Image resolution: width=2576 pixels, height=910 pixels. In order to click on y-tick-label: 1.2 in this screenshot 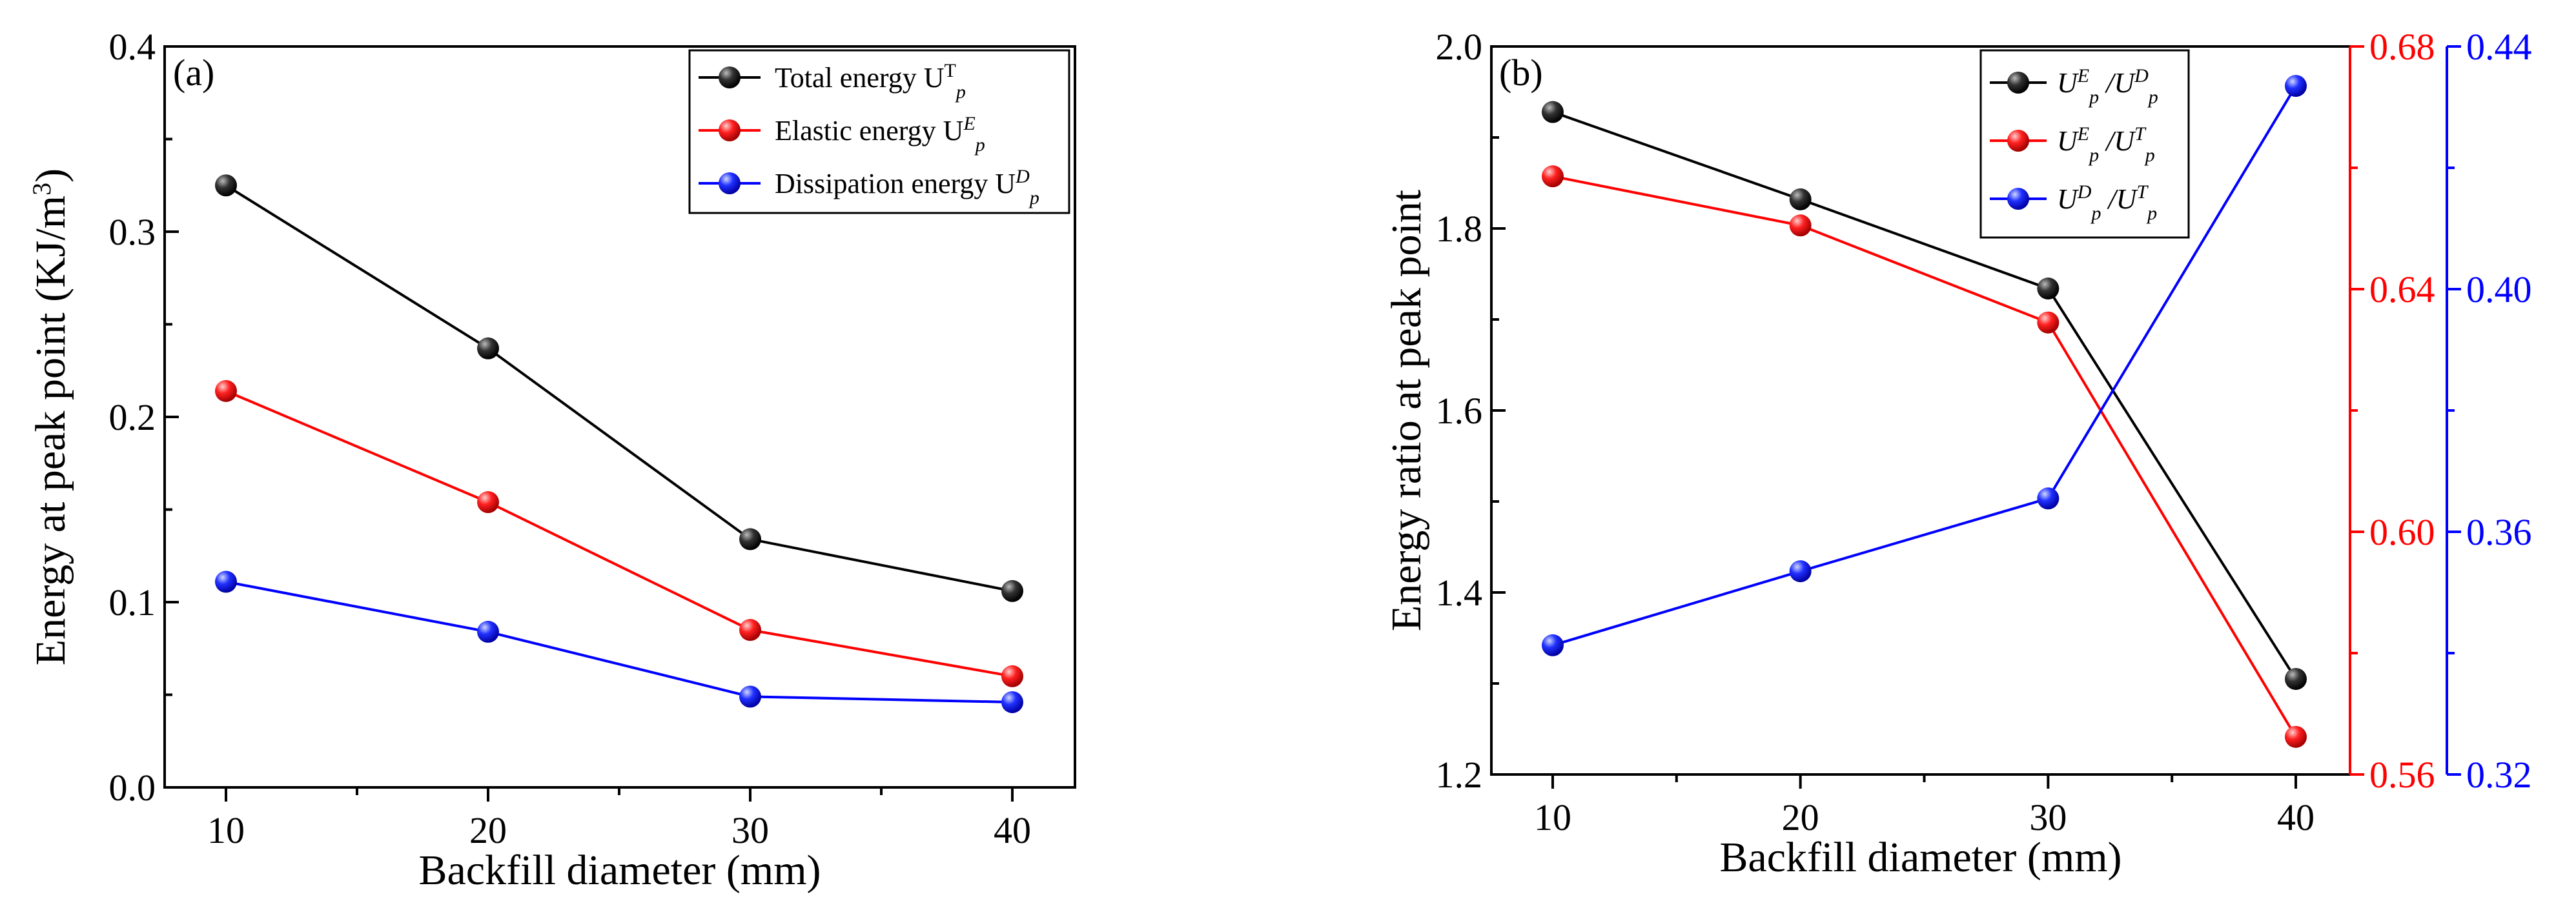, I will do `click(1460, 775)`.